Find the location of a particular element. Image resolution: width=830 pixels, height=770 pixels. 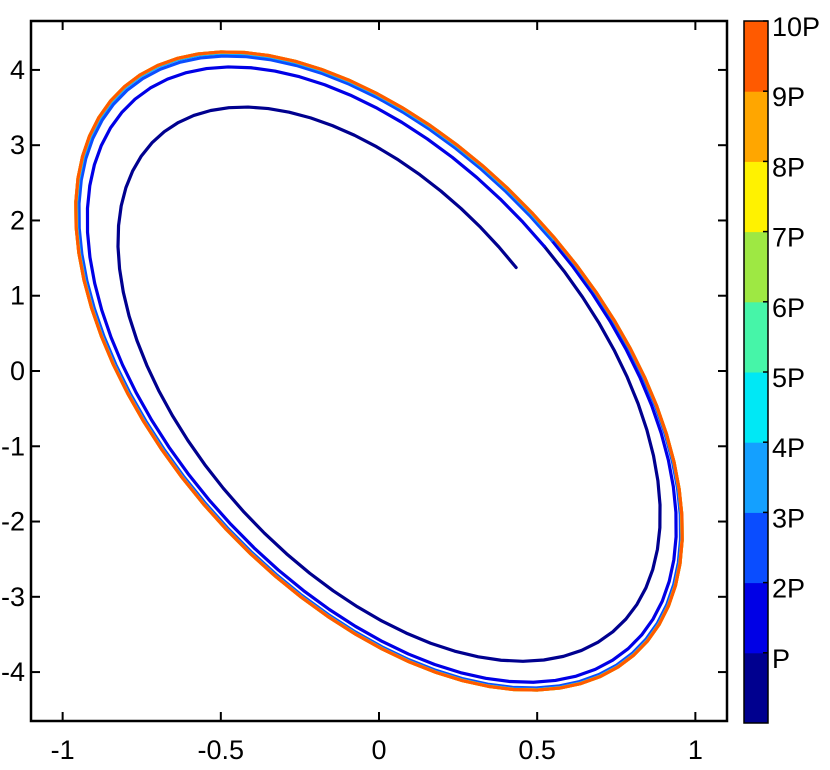

colorbar: P 2P 3P 4P 5P 6P 7P 8P 9P 10P is located at coordinates (781, 368).